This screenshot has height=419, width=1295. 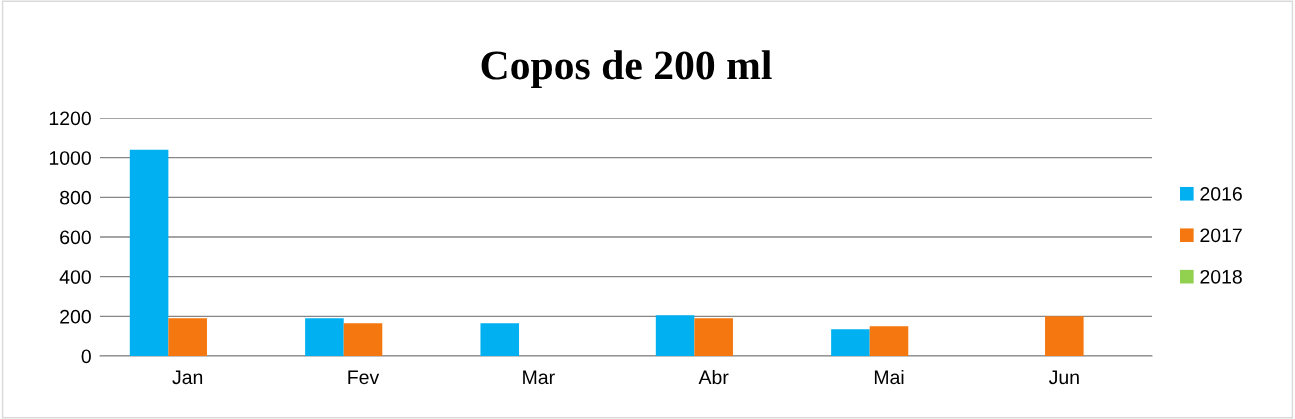 I want to click on x-tick-label: Mai, so click(x=889, y=377).